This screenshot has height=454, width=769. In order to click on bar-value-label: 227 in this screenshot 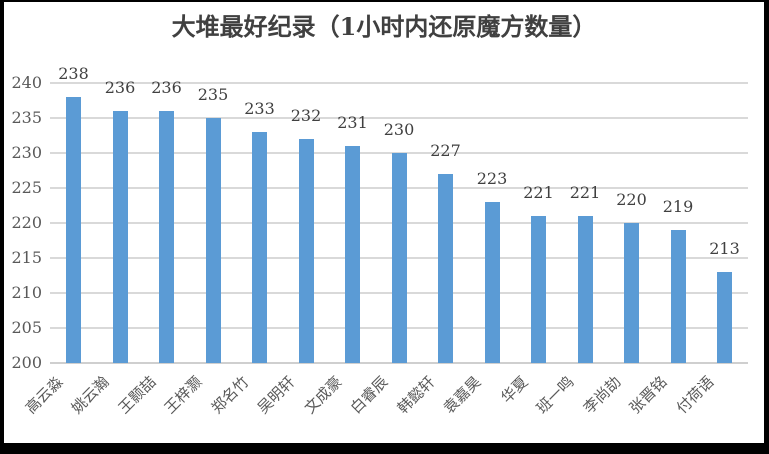, I will do `click(445, 150)`.